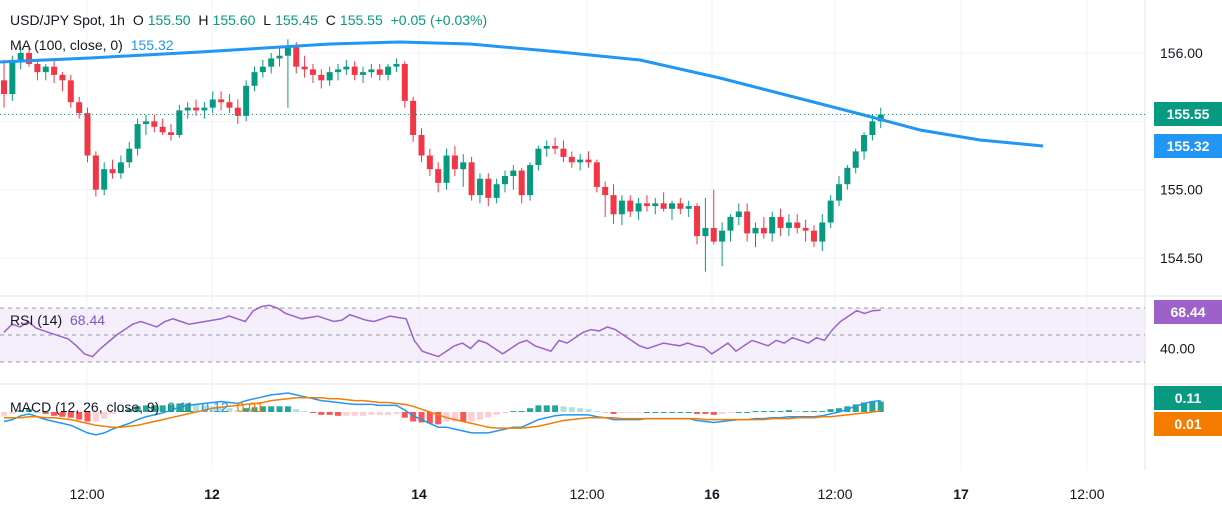 The image size is (1222, 508). I want to click on price-badge: 155.55, so click(1188, 114).